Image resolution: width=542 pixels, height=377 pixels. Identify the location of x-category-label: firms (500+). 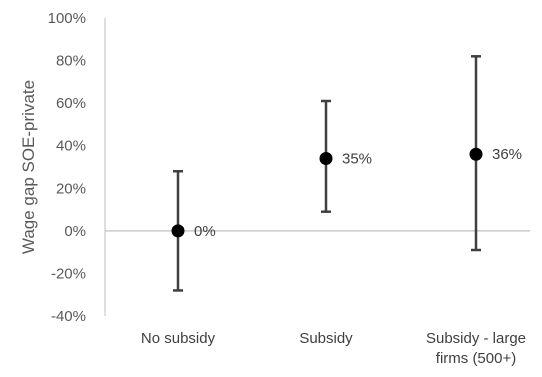
(476, 358).